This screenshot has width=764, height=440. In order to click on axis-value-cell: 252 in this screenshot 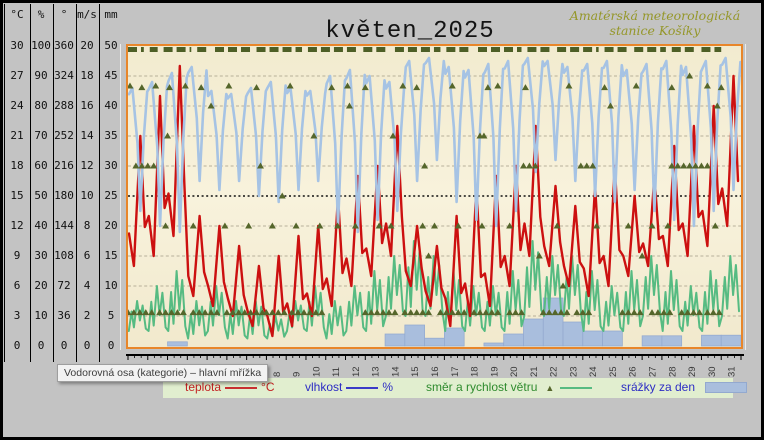, I will do `click(64, 135)`.